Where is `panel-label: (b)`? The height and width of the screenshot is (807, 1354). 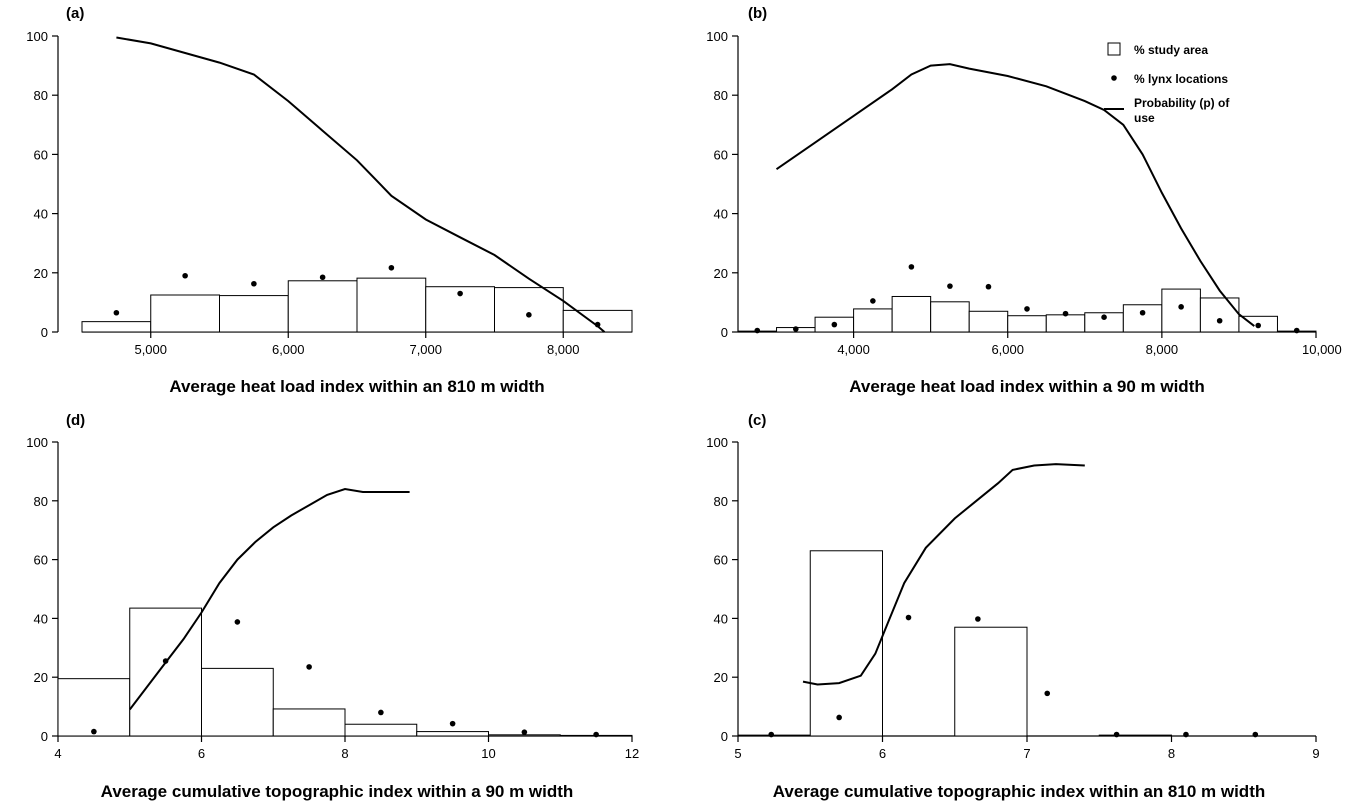 panel-label: (b) is located at coordinates (757, 13).